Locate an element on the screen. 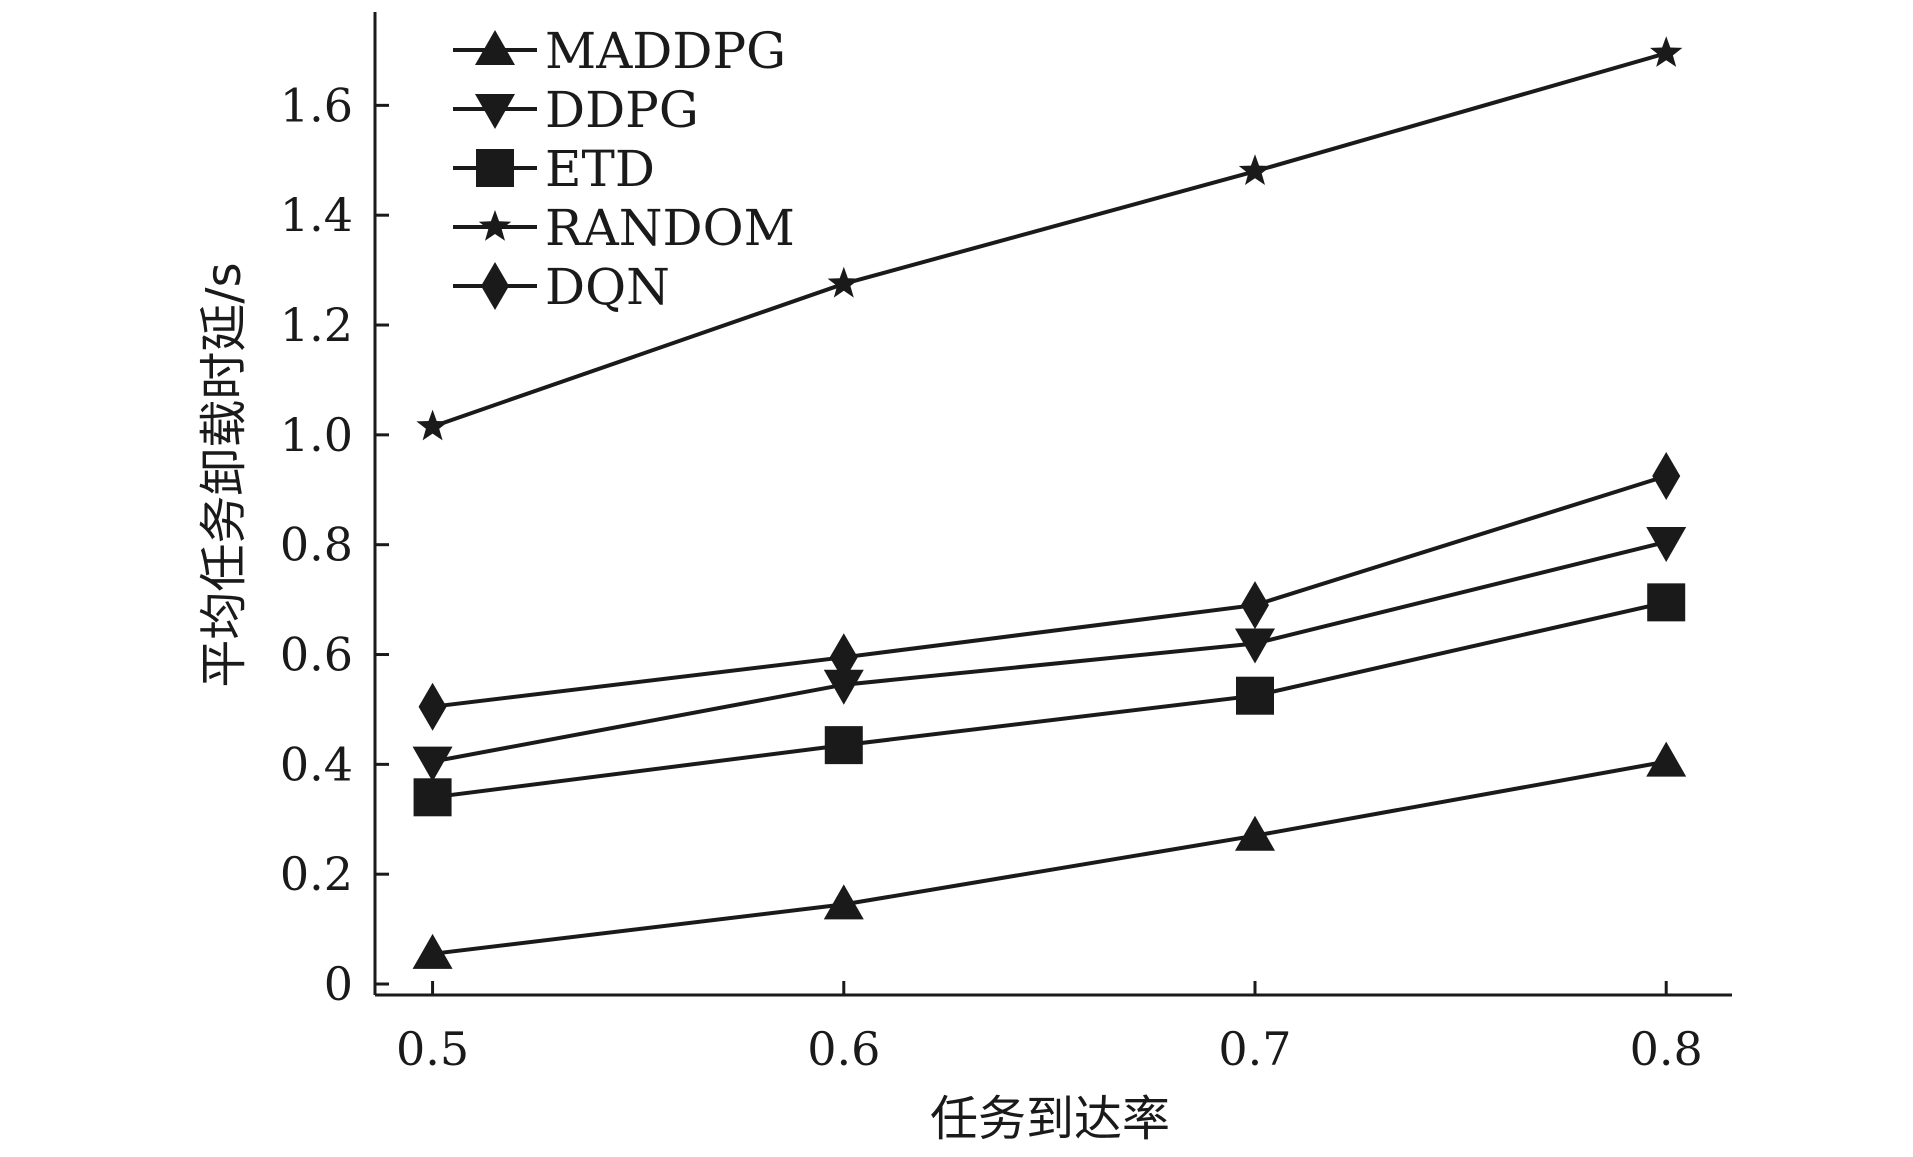 The height and width of the screenshot is (1157, 1913). legend-label-dqn: DQN is located at coordinates (607, 287).